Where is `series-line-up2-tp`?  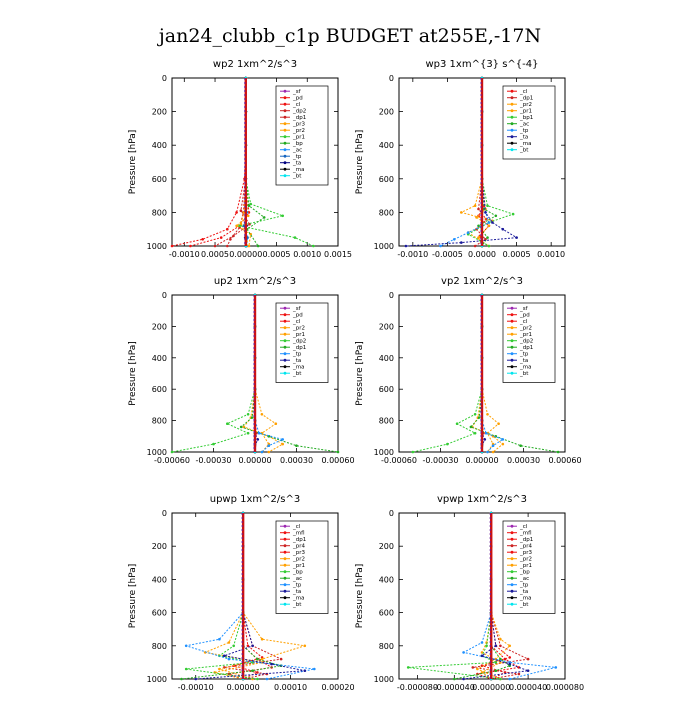 series-line-up2-tp is located at coordinates (269, 374).